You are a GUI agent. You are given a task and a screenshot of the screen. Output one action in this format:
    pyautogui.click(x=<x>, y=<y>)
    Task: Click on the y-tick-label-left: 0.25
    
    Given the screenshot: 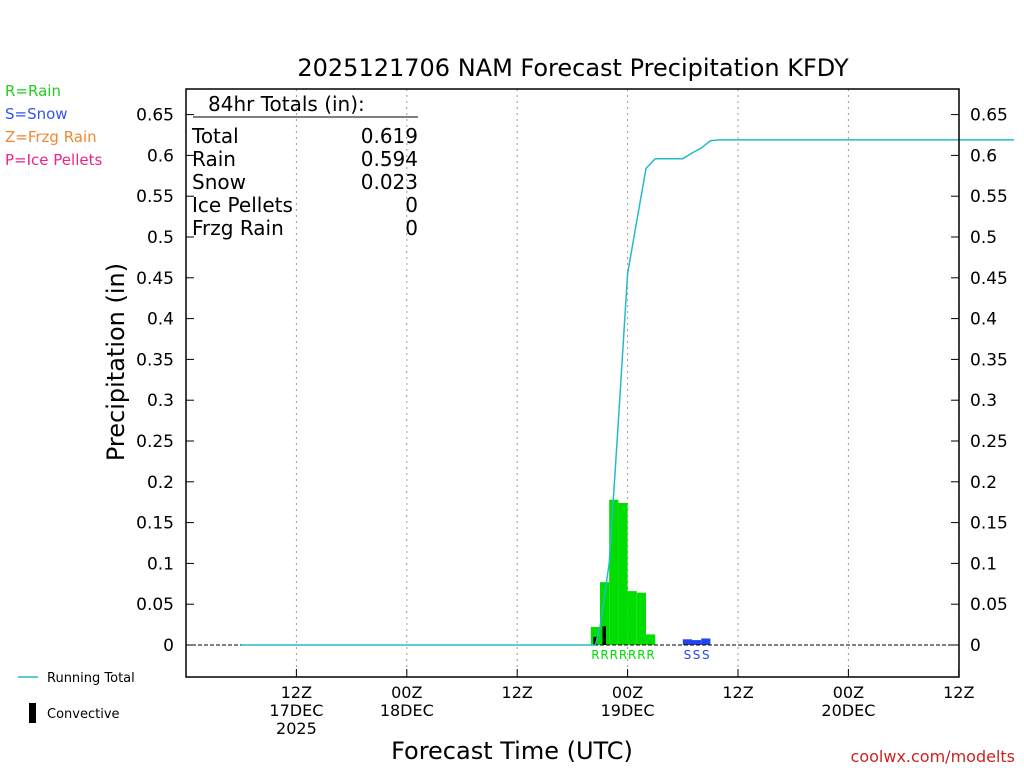 What is the action you would take?
    pyautogui.click(x=155, y=442)
    